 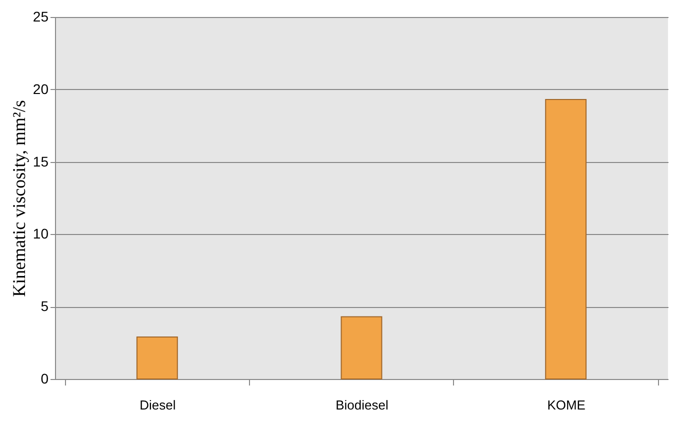 I want to click on y-tick-label: 20, so click(x=40, y=88).